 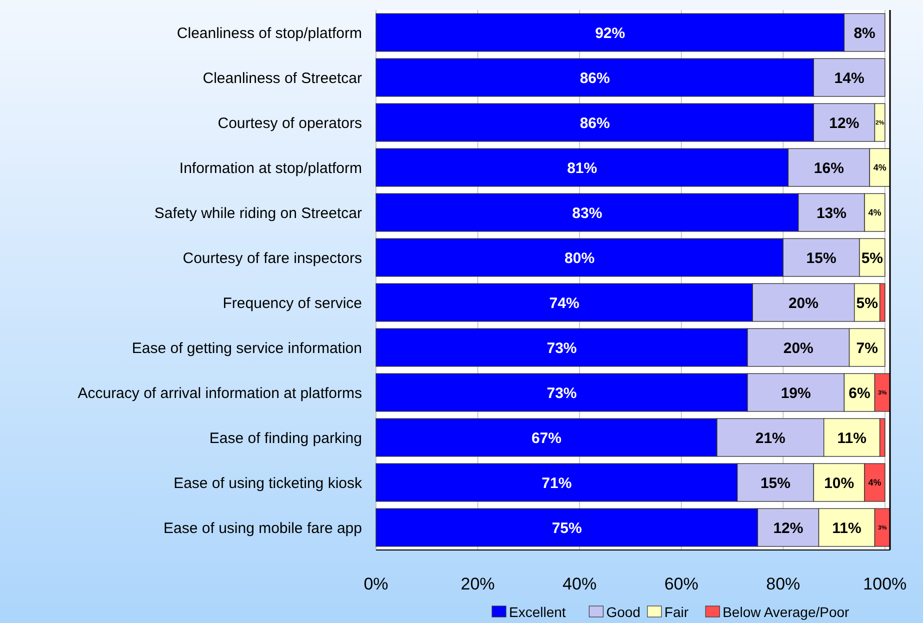 What do you see at coordinates (623, 612) in the screenshot?
I see `legend-label: Good` at bounding box center [623, 612].